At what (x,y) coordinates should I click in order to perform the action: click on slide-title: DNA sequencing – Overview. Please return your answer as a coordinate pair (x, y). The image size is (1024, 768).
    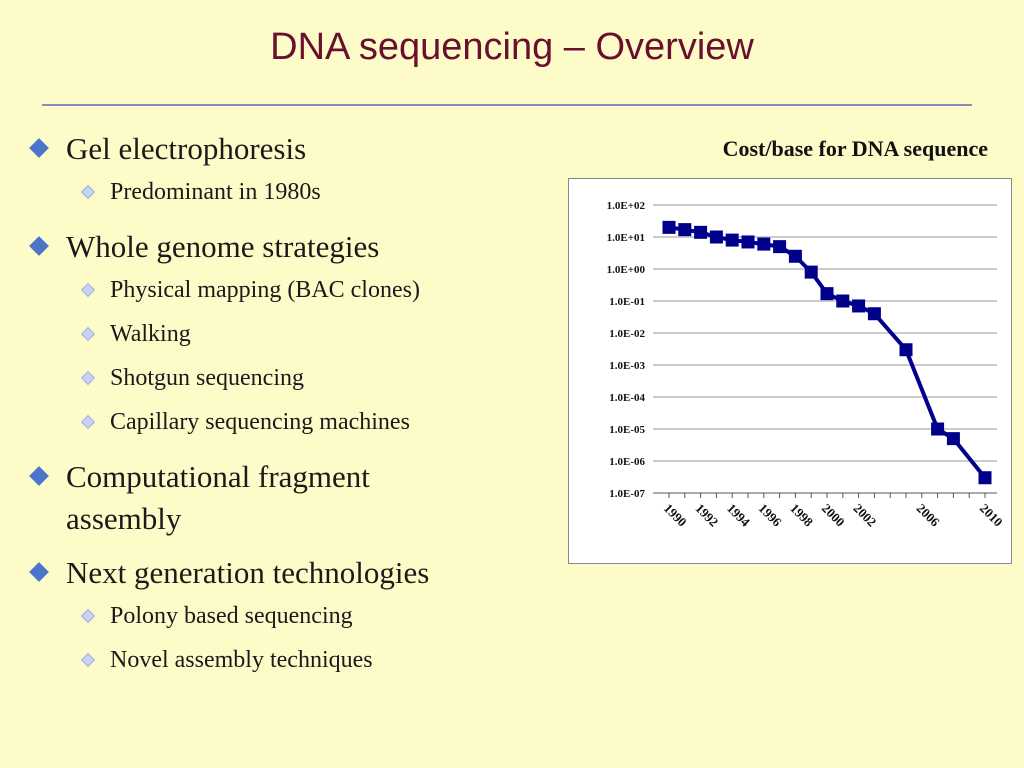
    Looking at the image, I should click on (512, 47).